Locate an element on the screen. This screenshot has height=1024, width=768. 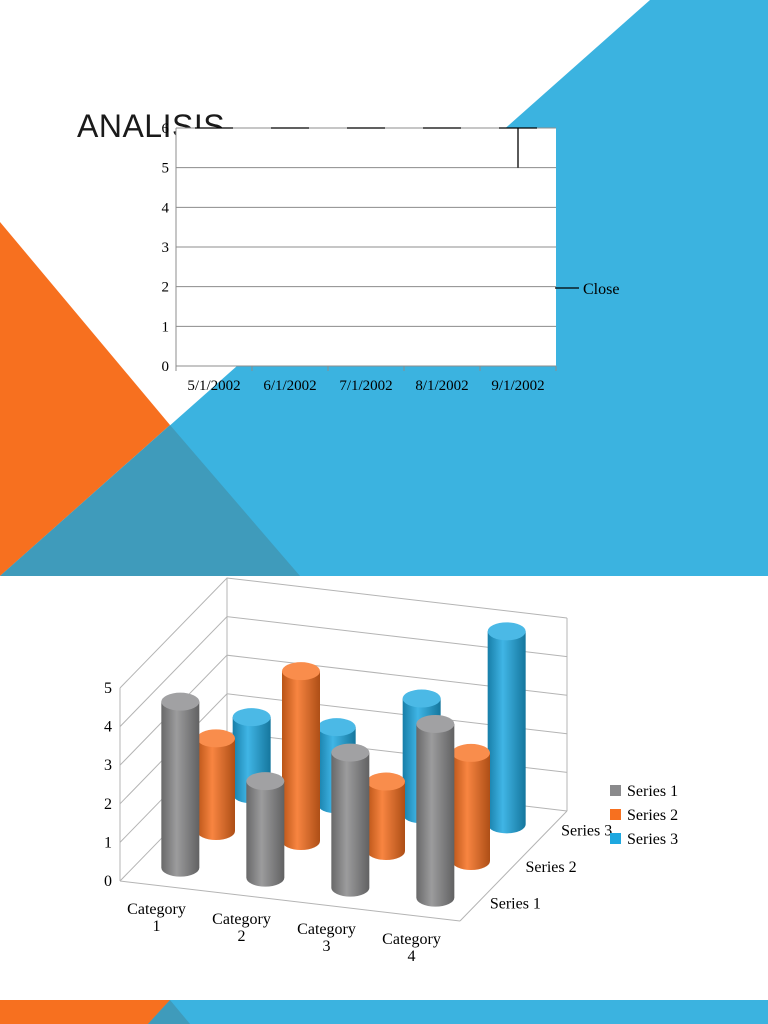
x-tick-label-line: 2 is located at coordinates (242, 936).